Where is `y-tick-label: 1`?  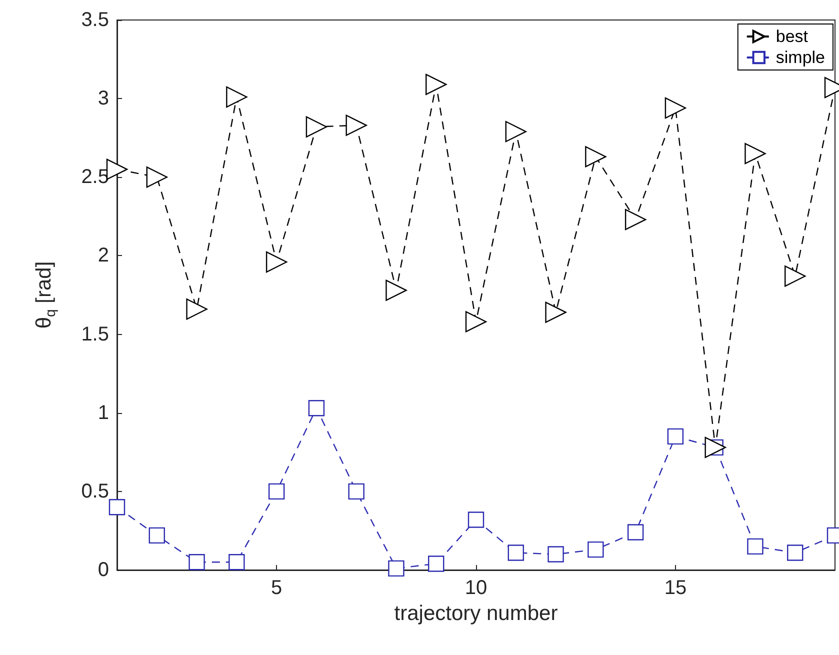
y-tick-label: 1 is located at coordinates (103, 413).